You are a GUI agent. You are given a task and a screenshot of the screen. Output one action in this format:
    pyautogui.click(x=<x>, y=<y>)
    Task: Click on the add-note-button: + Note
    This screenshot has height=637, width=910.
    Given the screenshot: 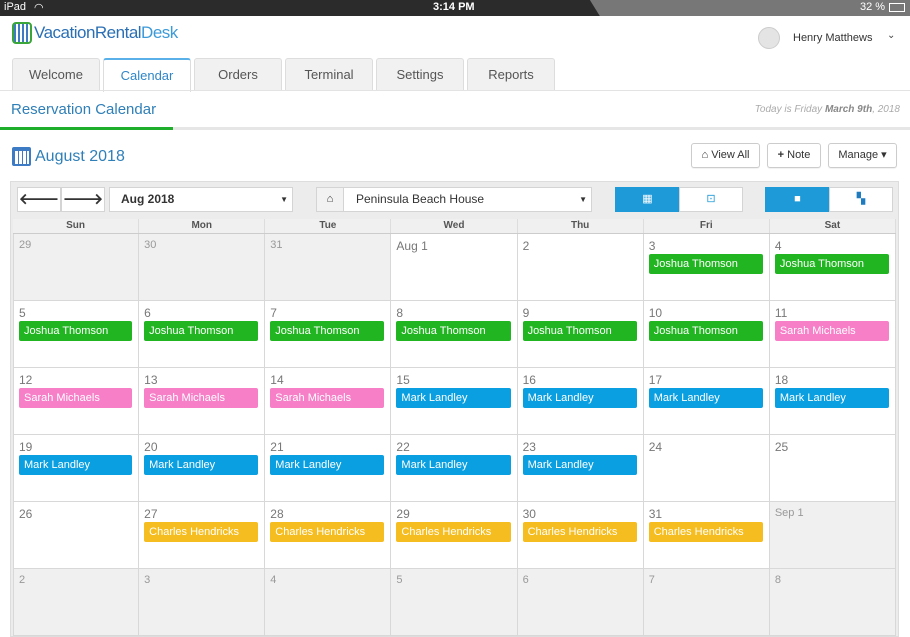 What is the action you would take?
    pyautogui.click(x=794, y=155)
    